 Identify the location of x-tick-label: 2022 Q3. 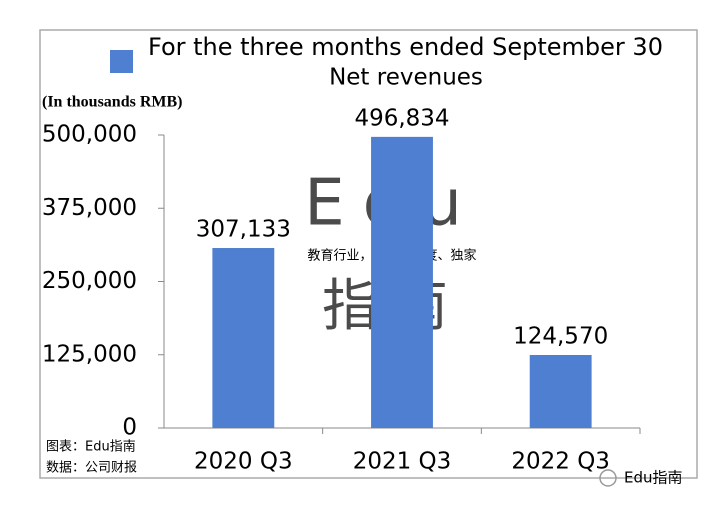
(560, 462).